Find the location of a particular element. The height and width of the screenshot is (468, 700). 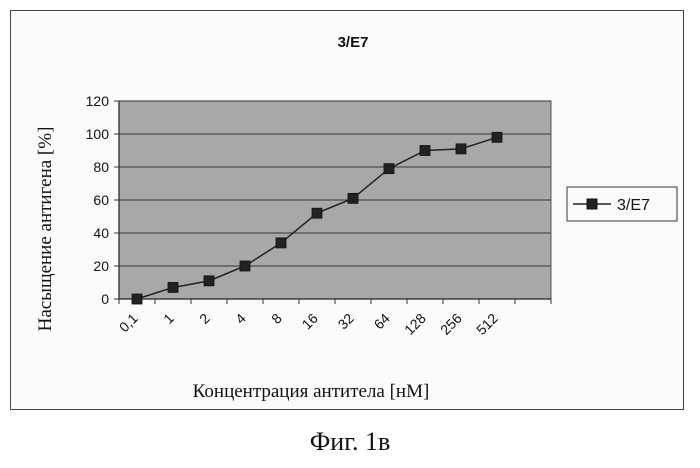

y-tick-label: 20 is located at coordinates (101, 266).